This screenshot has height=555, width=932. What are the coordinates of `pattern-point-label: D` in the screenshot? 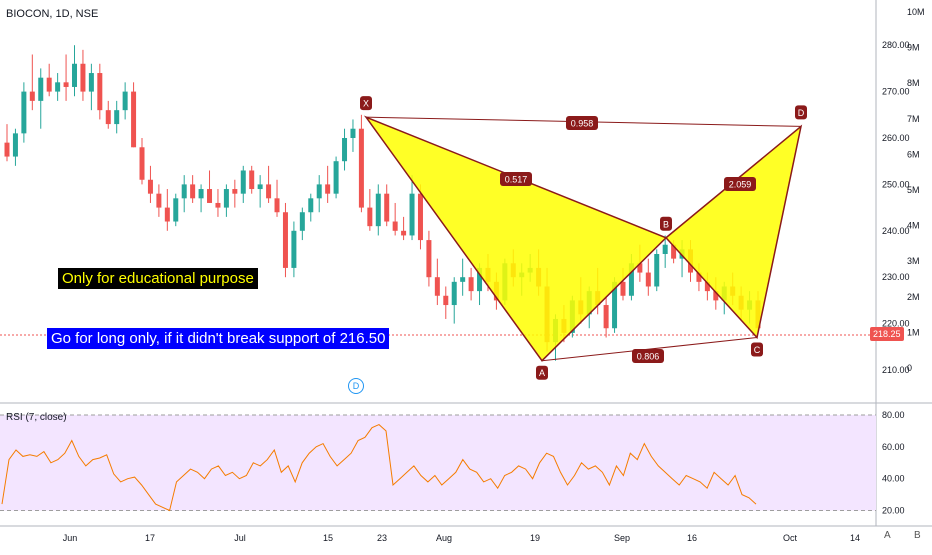 It's located at (801, 113).